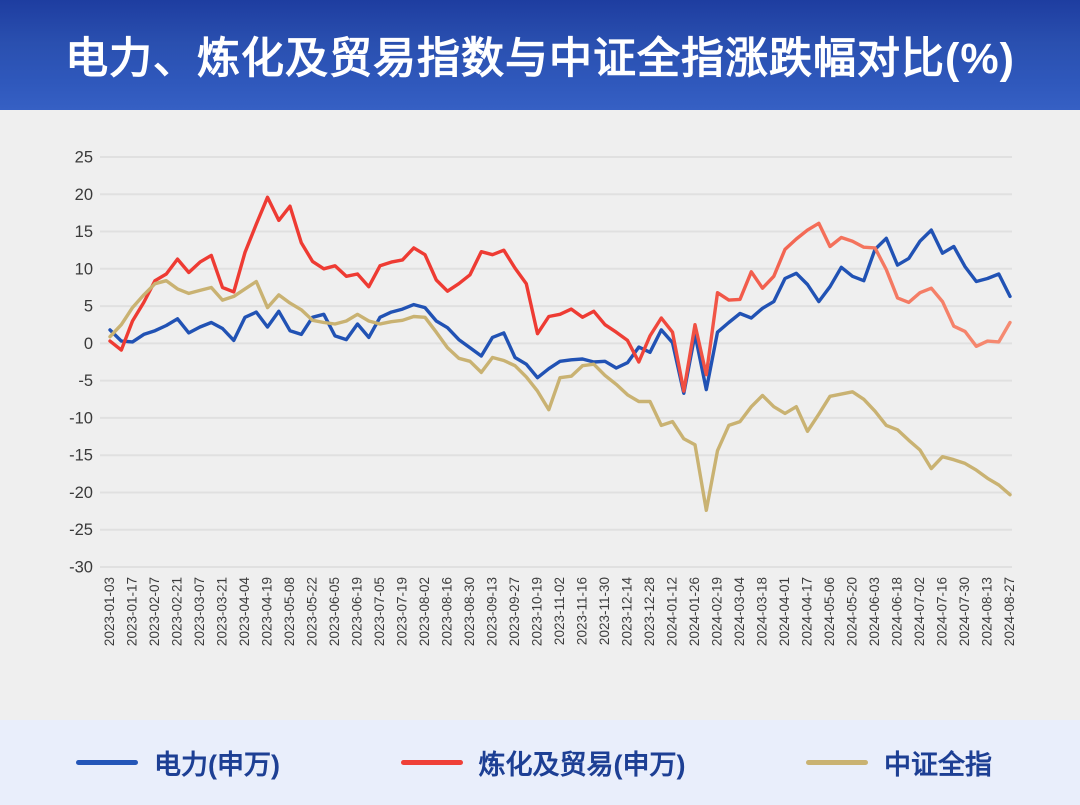 The width and height of the screenshot is (1080, 805). I want to click on legend-item-csi: 中证全指, so click(899, 762).